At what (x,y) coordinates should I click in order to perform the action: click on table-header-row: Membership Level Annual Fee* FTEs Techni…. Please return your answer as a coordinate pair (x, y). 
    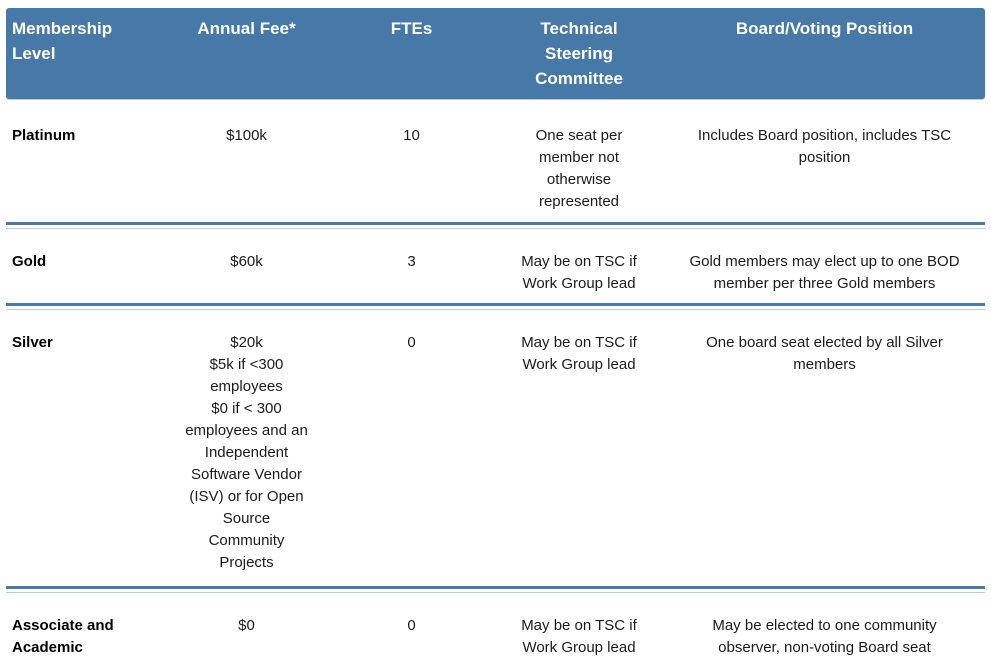
    Looking at the image, I should click on (495, 53).